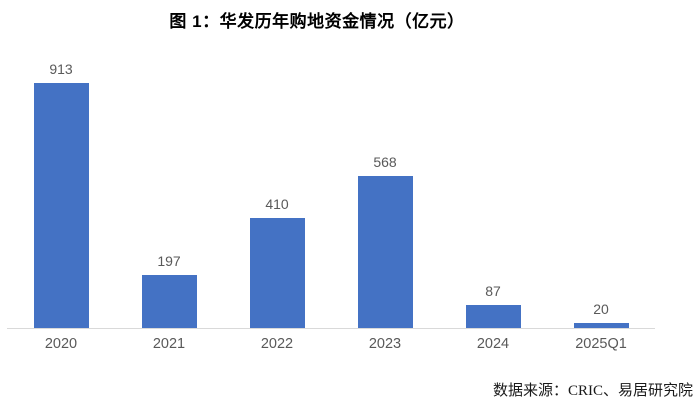  I want to click on bar-value-label: 20, so click(601, 308).